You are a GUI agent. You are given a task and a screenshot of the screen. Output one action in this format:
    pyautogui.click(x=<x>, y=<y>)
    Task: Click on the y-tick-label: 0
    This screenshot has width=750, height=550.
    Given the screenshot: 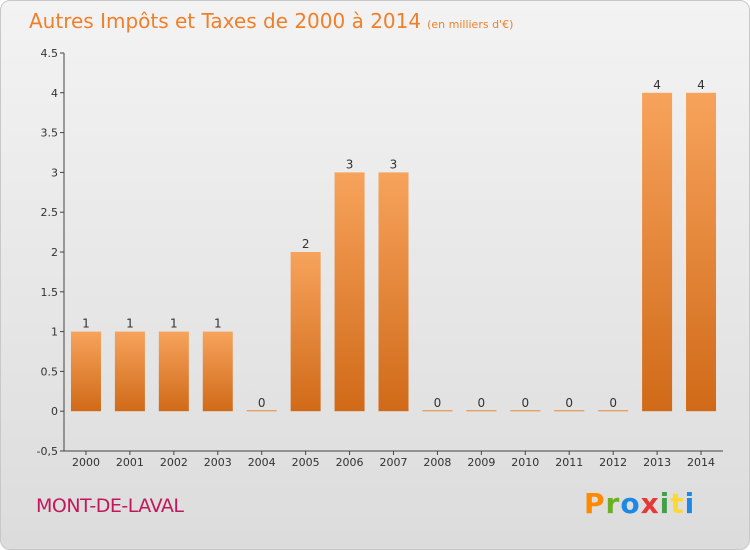 What is the action you would take?
    pyautogui.click(x=54, y=411)
    